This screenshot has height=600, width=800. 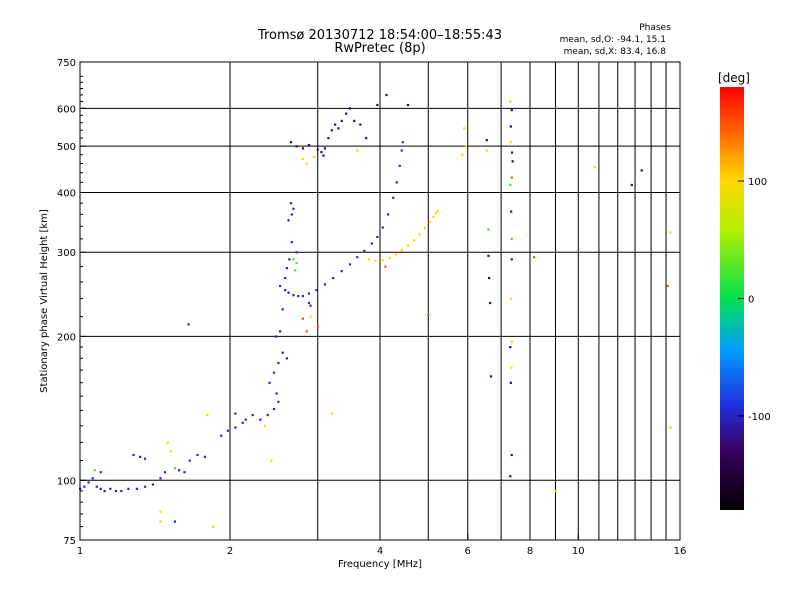 What do you see at coordinates (380, 564) in the screenshot?
I see `x-axis-label: Frequency [MHz]` at bounding box center [380, 564].